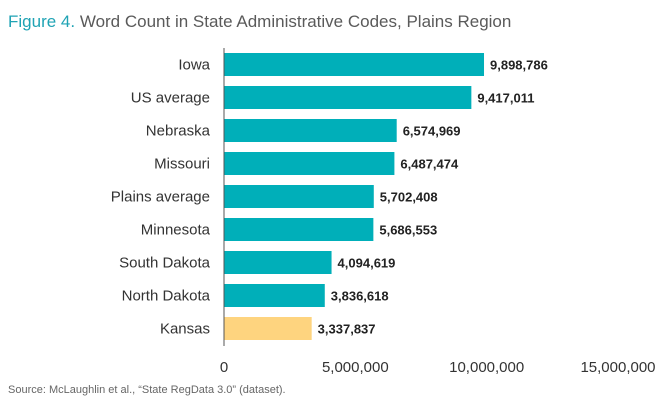 This screenshot has width=664, height=404. What do you see at coordinates (409, 197) in the screenshot?
I see `data-label: 5,702,408` at bounding box center [409, 197].